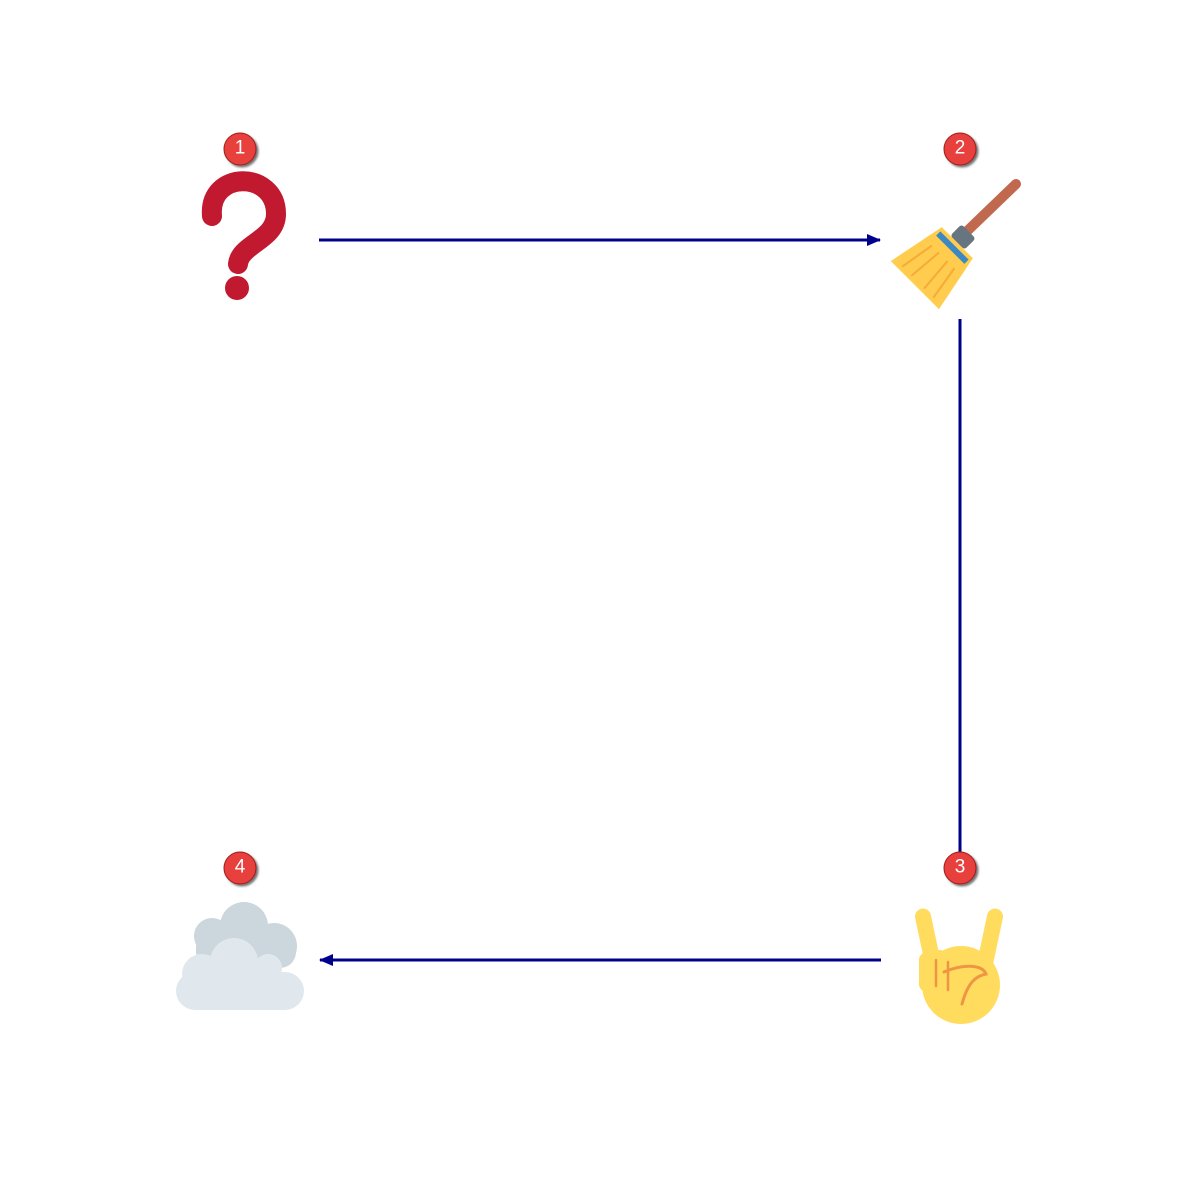 This screenshot has width=1200, height=1200. I want to click on node-1-badge-label: 1, so click(240, 148).